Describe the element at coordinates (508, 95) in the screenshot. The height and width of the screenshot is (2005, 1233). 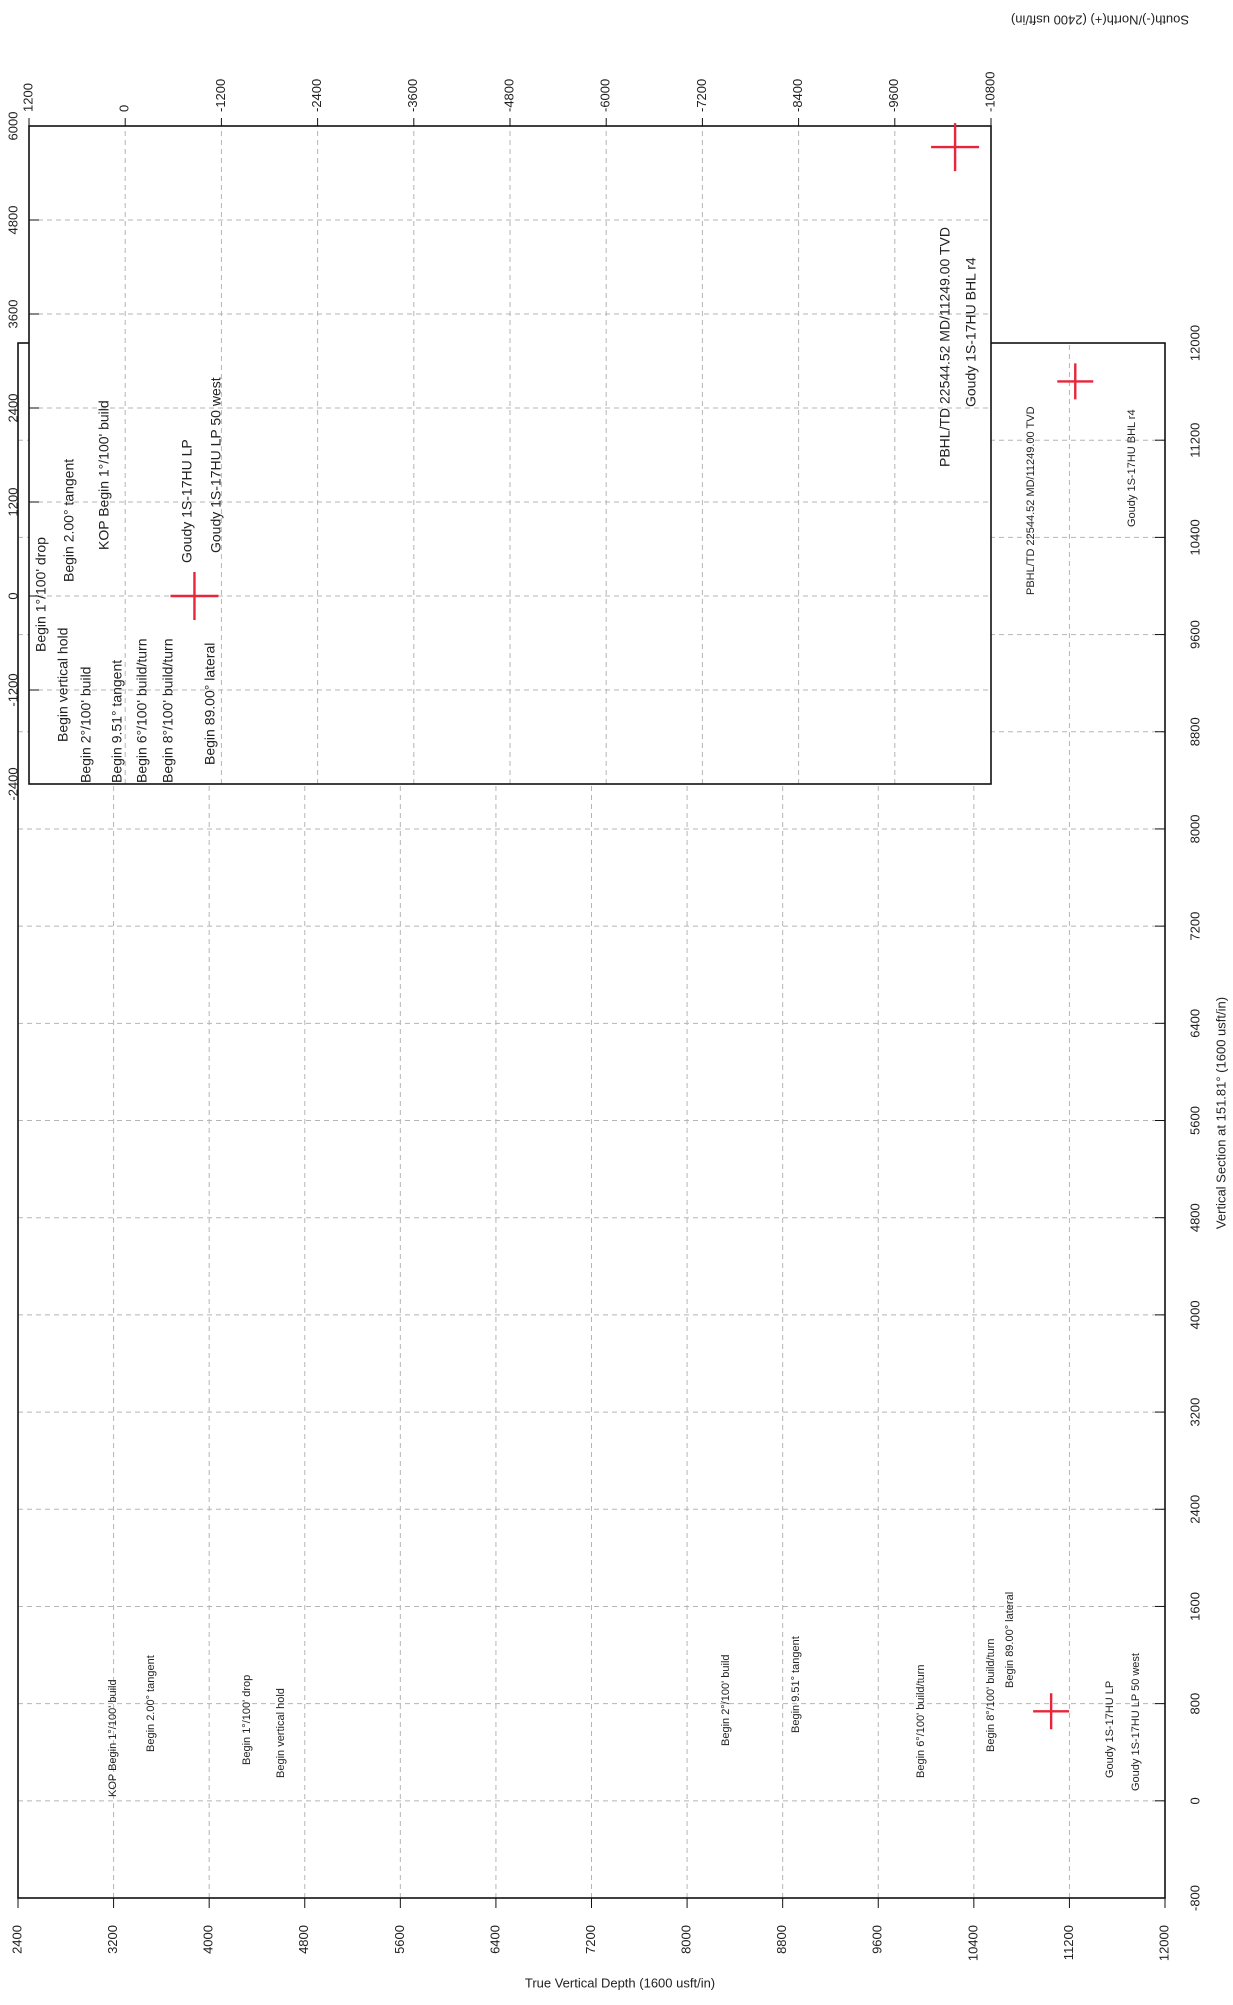
I see `y-tick-label: -4800` at that location.